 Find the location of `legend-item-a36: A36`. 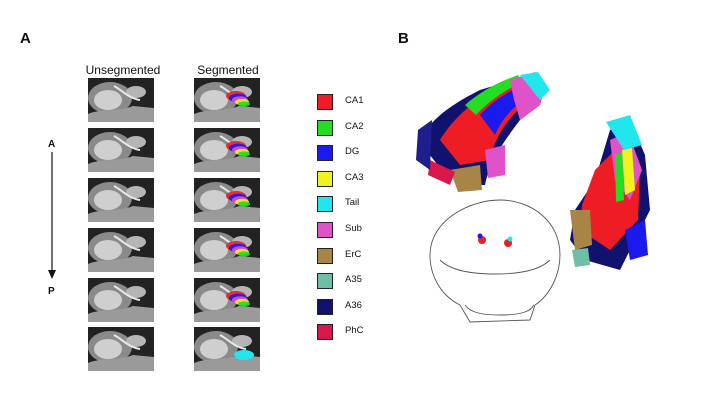

legend-item-a36: A36 is located at coordinates (347, 306).